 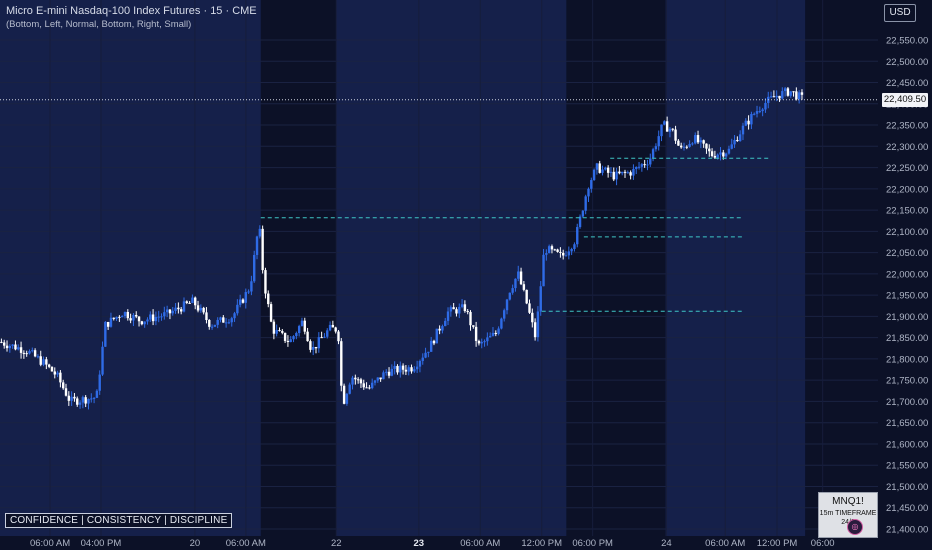 What do you see at coordinates (119, 520) in the screenshot?
I see `motto-label: CONFIDENCE | CONSISTENCY | DISCIPLINE` at bounding box center [119, 520].